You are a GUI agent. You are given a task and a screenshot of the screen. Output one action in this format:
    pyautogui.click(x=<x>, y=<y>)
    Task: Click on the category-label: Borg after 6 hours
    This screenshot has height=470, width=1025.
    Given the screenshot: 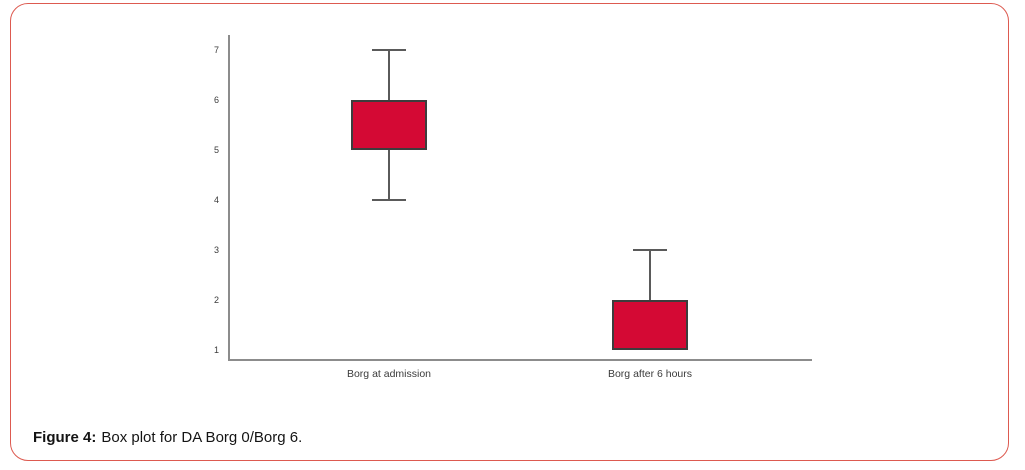 What is the action you would take?
    pyautogui.click(x=650, y=374)
    